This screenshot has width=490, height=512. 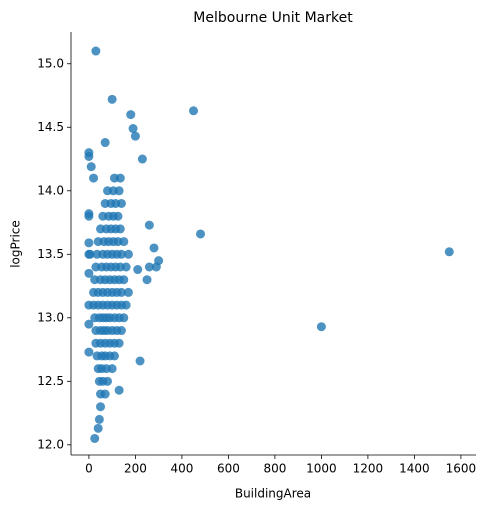 What do you see at coordinates (50, 317) in the screenshot?
I see `y-tick-label: 13.0` at bounding box center [50, 317].